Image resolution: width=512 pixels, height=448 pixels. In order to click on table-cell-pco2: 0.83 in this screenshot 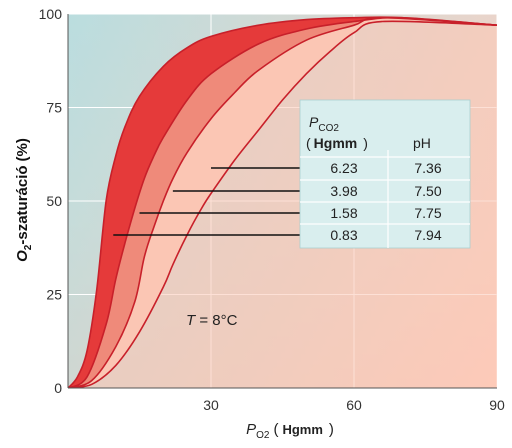, I will do `click(343, 235)`.